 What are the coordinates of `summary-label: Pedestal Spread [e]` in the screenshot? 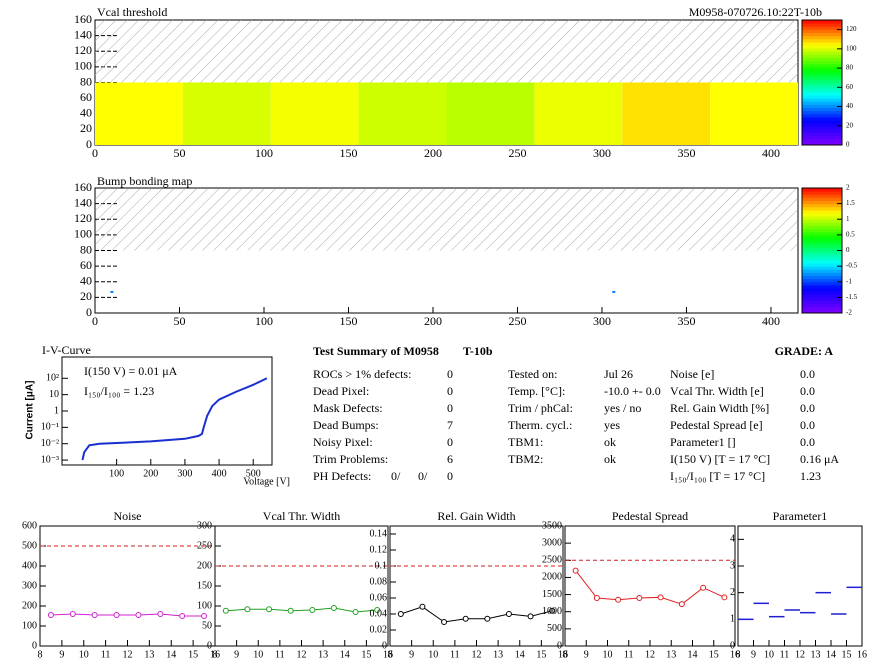 It's located at (716, 425).